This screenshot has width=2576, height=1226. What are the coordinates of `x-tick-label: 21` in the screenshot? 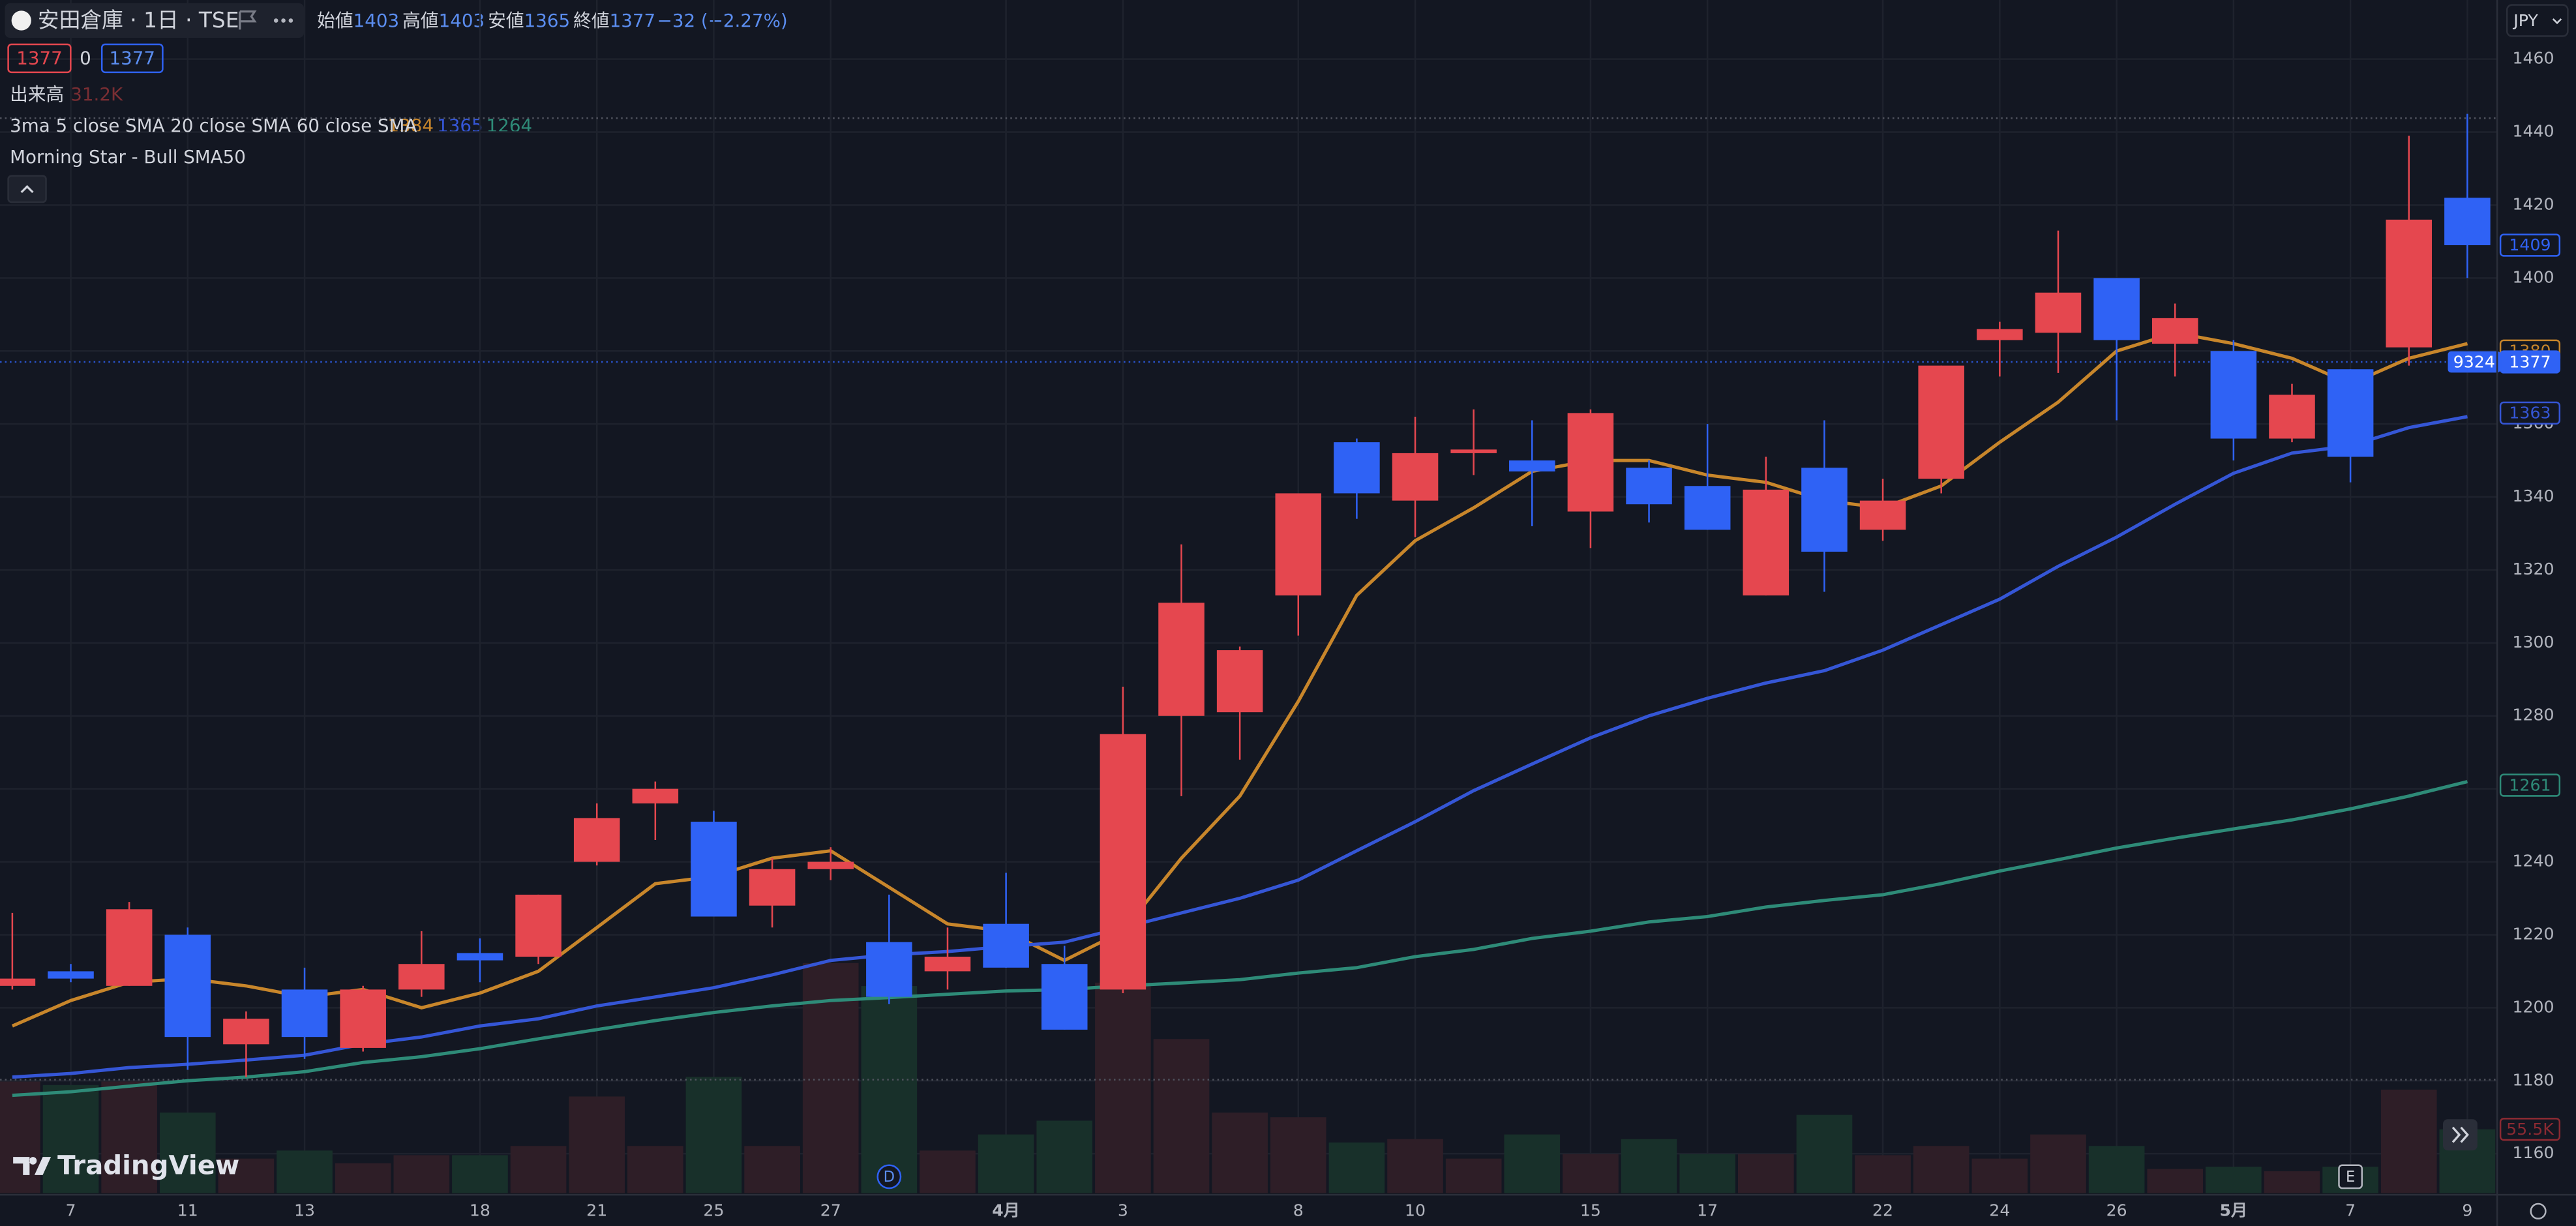 It's located at (596, 1210).